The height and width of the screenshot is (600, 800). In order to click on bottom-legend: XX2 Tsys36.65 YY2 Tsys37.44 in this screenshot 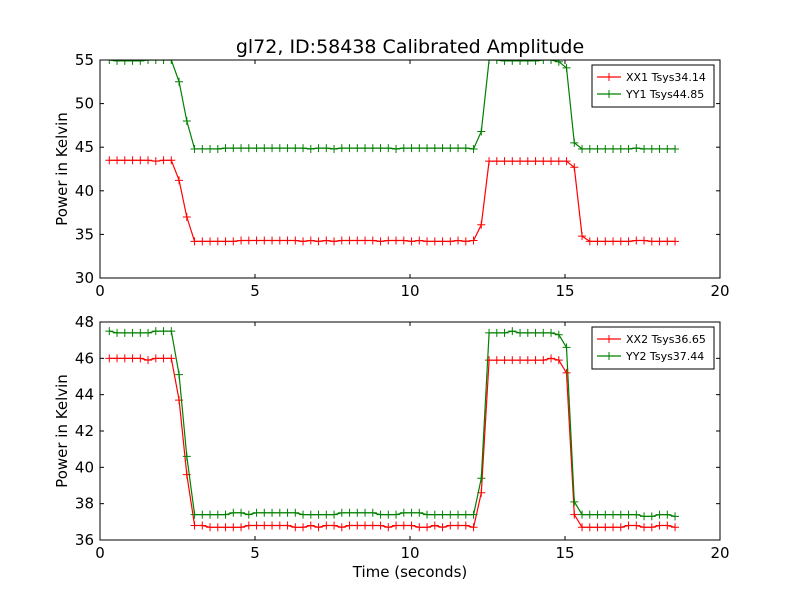, I will do `click(653, 348)`.